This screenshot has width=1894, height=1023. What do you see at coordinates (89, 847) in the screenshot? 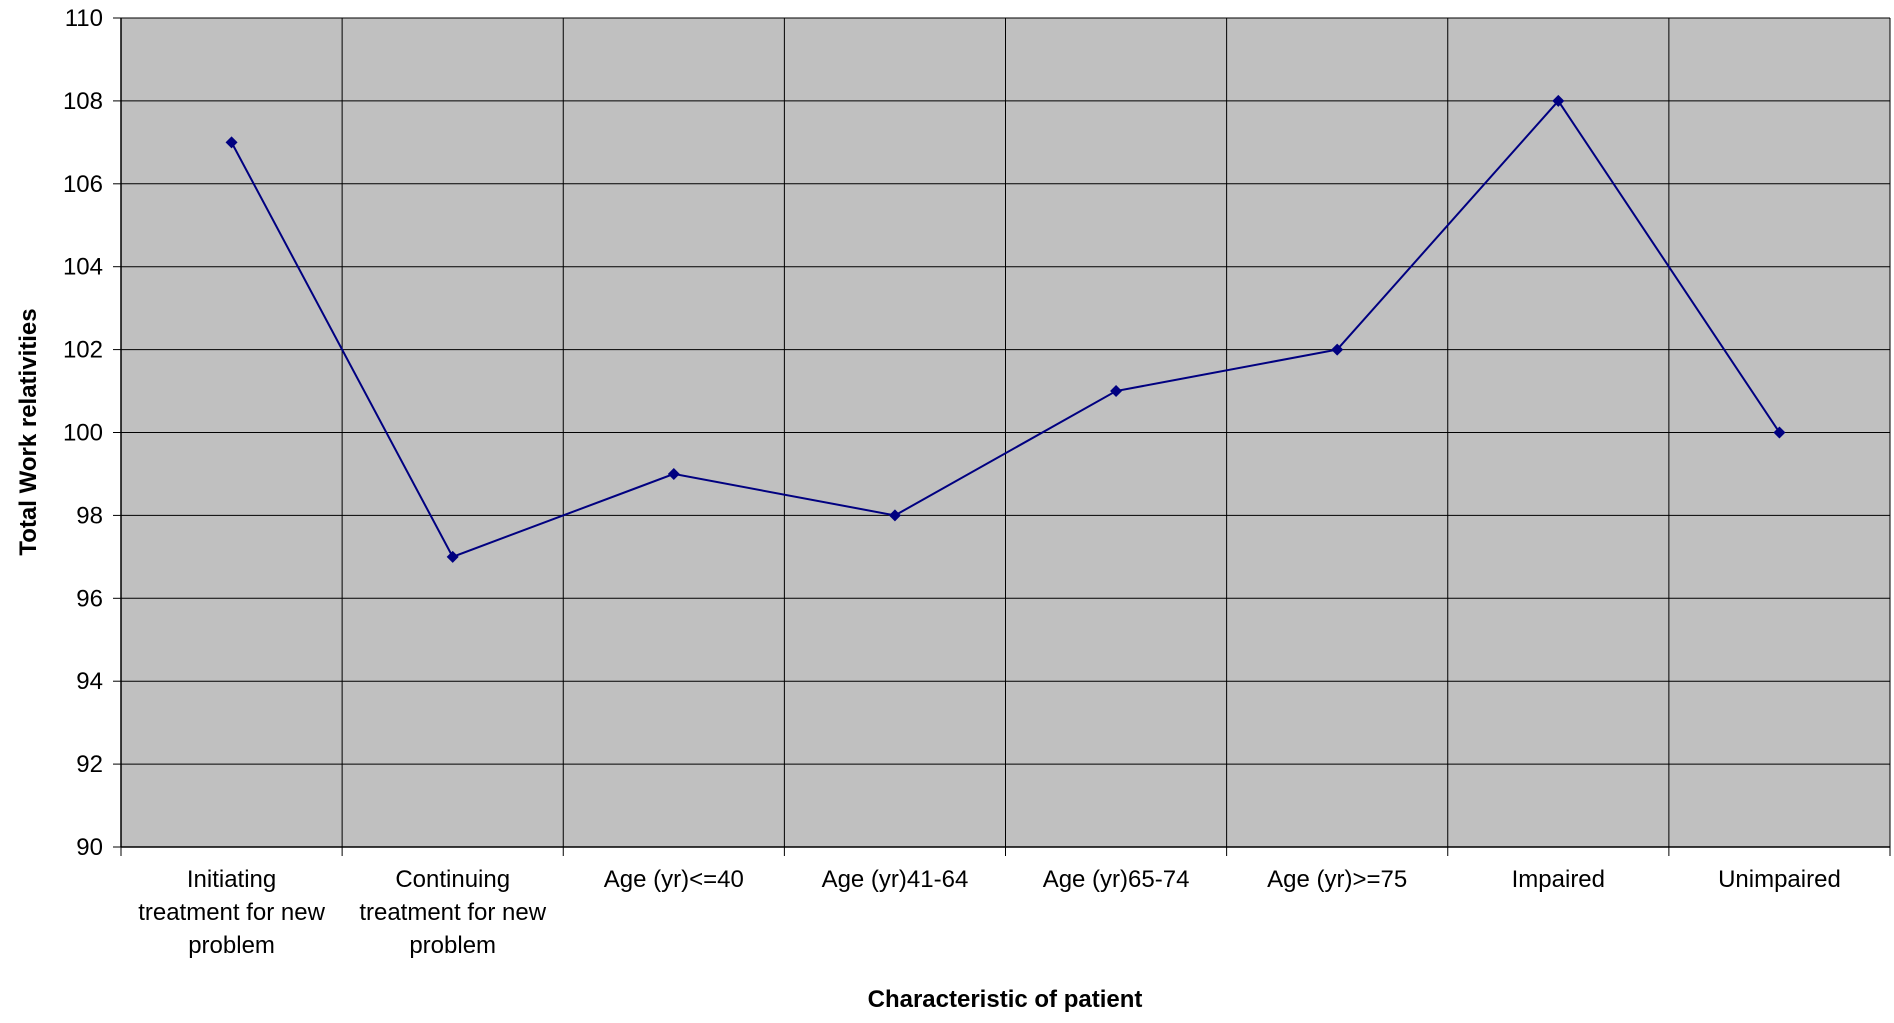
I see `y-tick-label: 90` at bounding box center [89, 847].